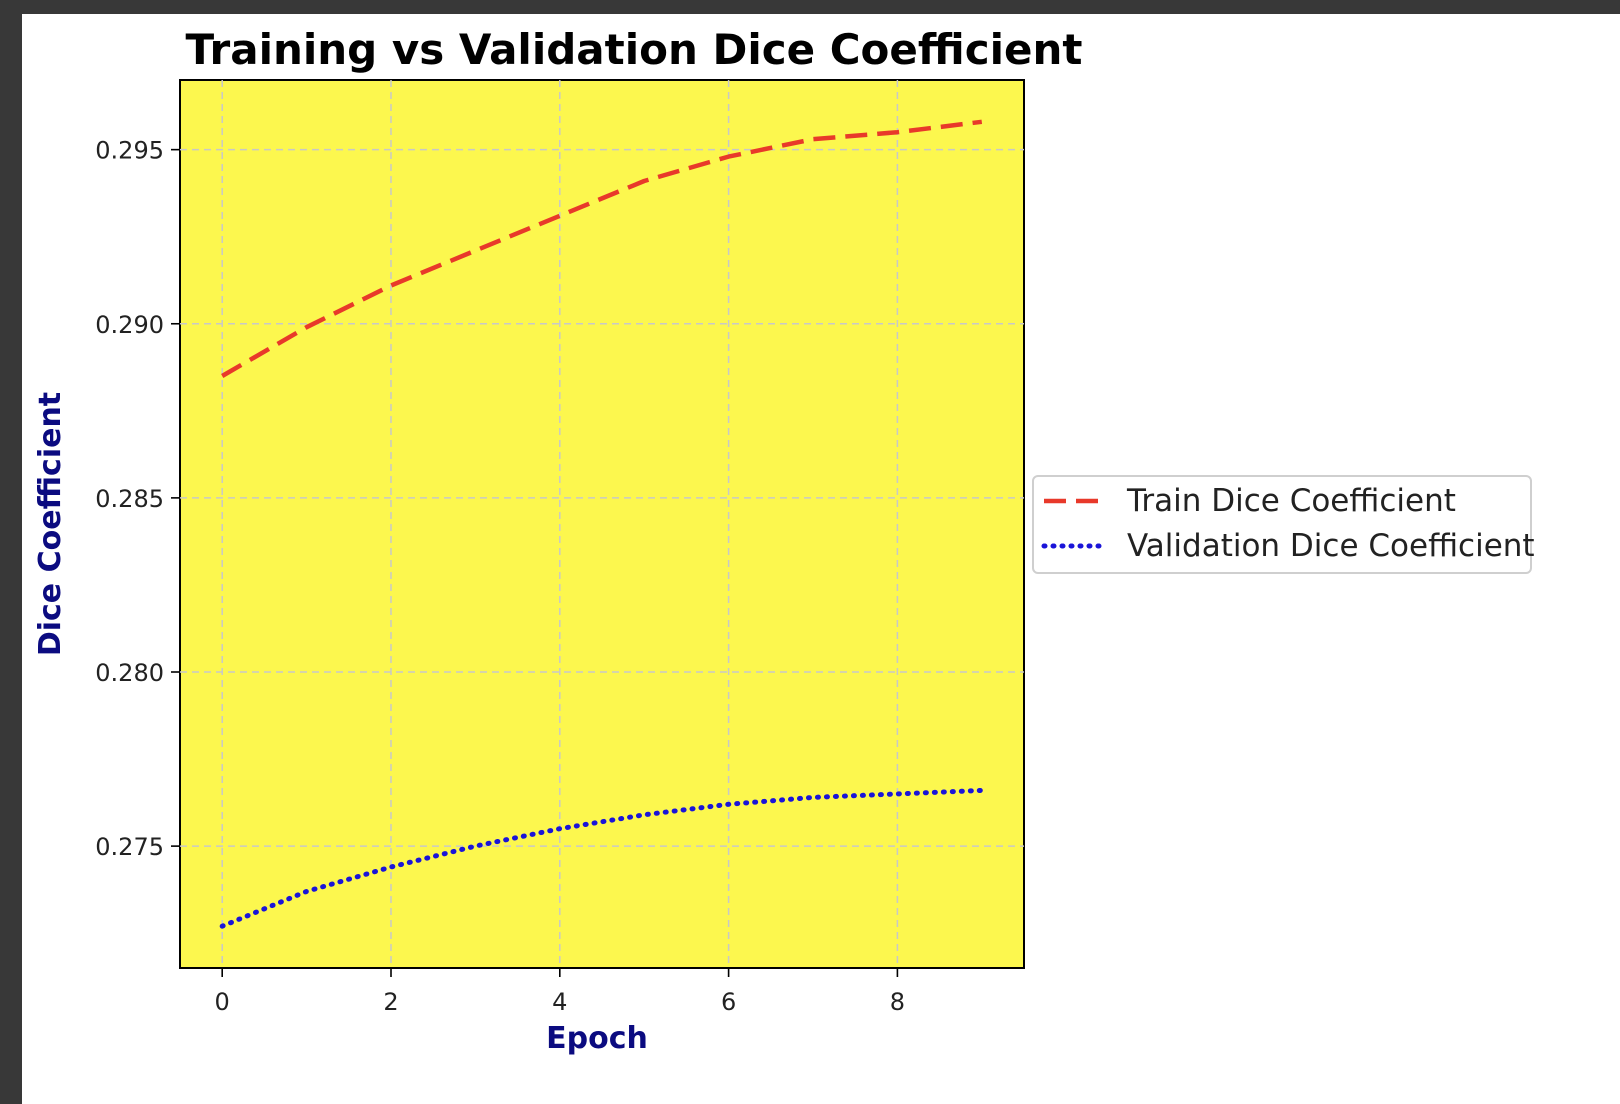 The image size is (1620, 1104). What do you see at coordinates (390, 1002) in the screenshot?
I see `x-tick-label: 2` at bounding box center [390, 1002].